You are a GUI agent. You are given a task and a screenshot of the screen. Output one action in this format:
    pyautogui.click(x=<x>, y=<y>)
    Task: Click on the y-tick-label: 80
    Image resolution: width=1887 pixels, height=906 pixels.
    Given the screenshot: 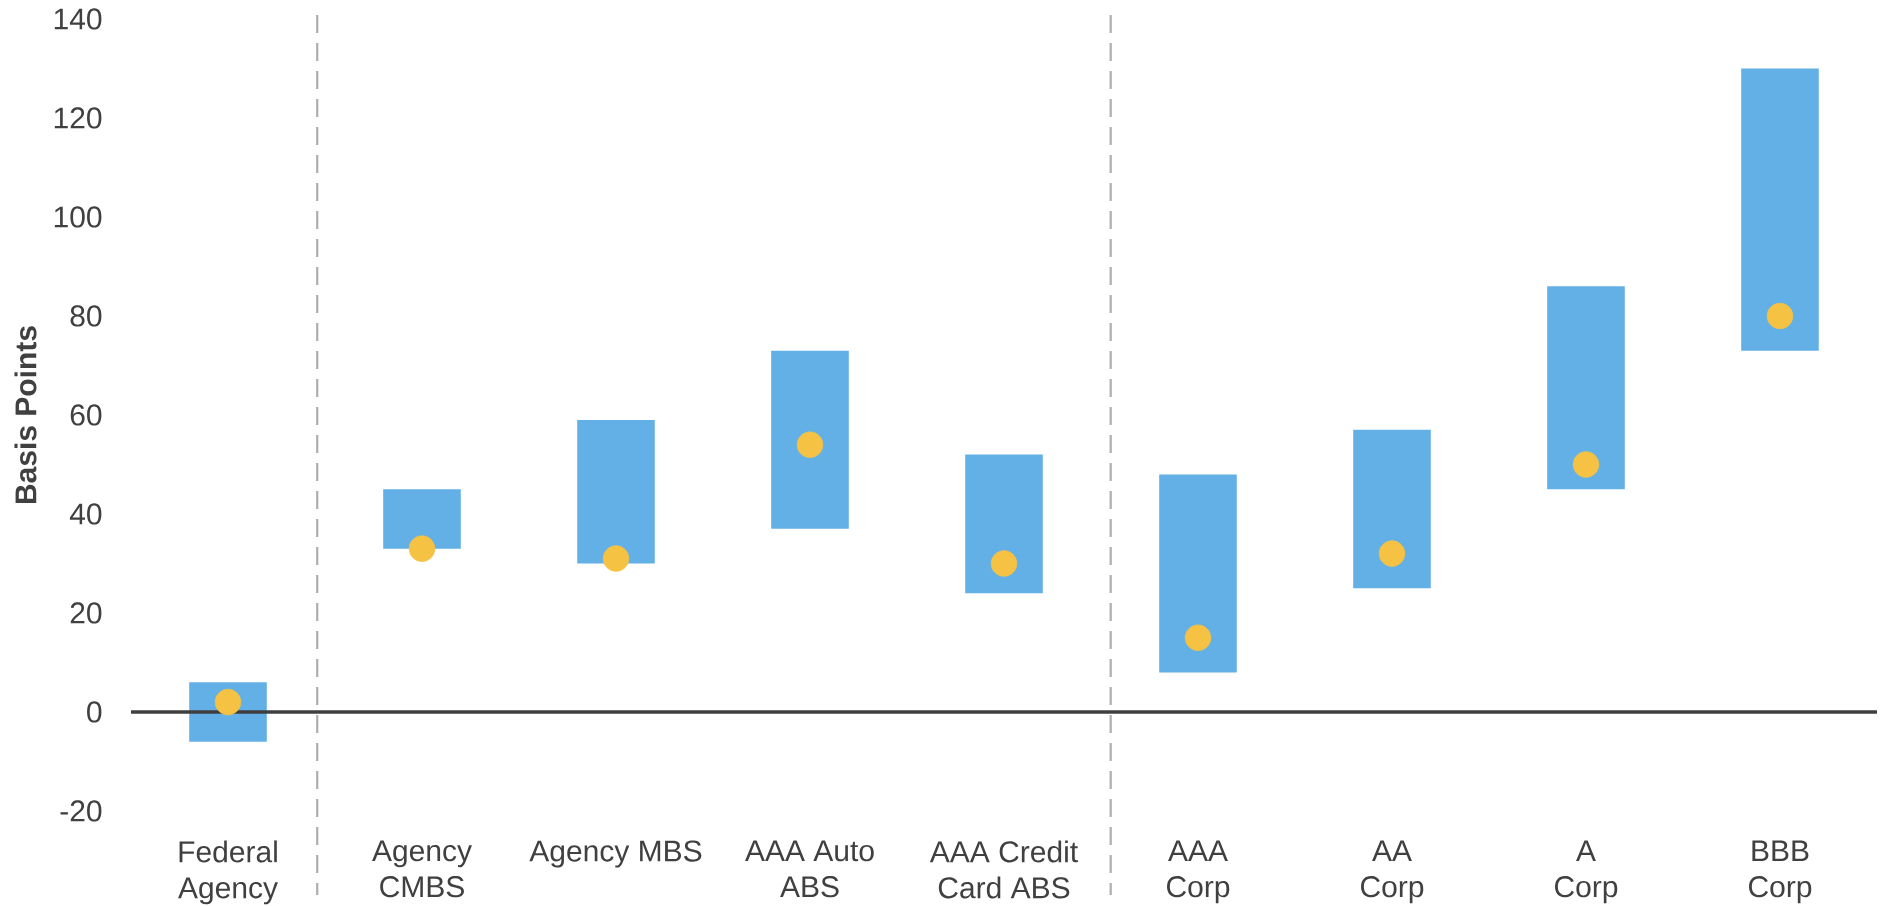 What is the action you would take?
    pyautogui.click(x=86, y=316)
    